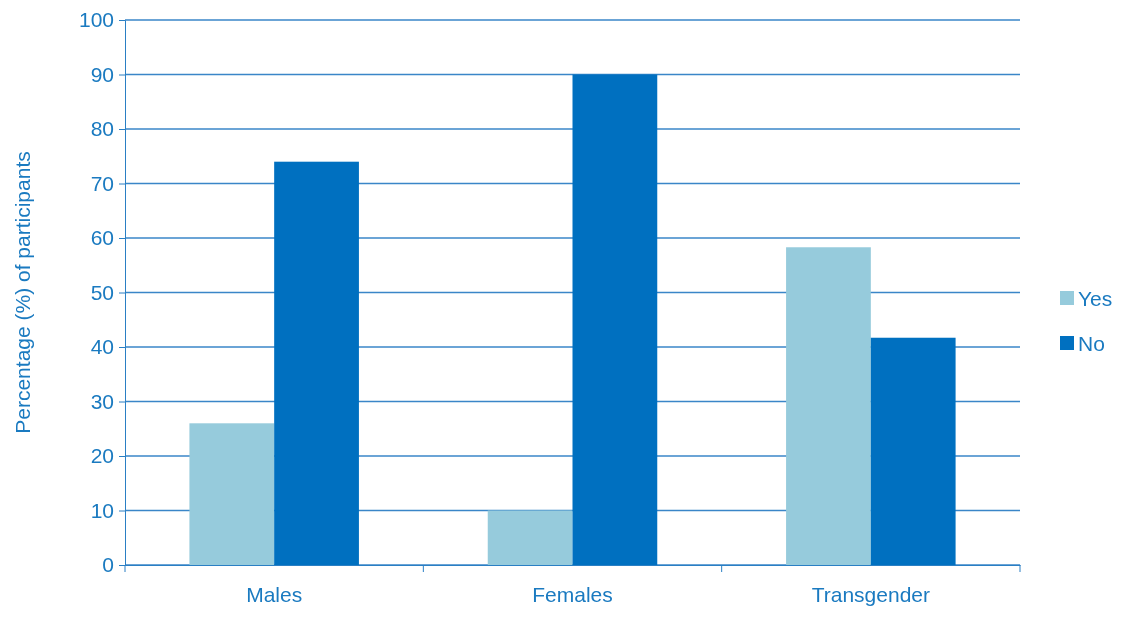  I want to click on y-tick-label: 90, so click(102, 74).